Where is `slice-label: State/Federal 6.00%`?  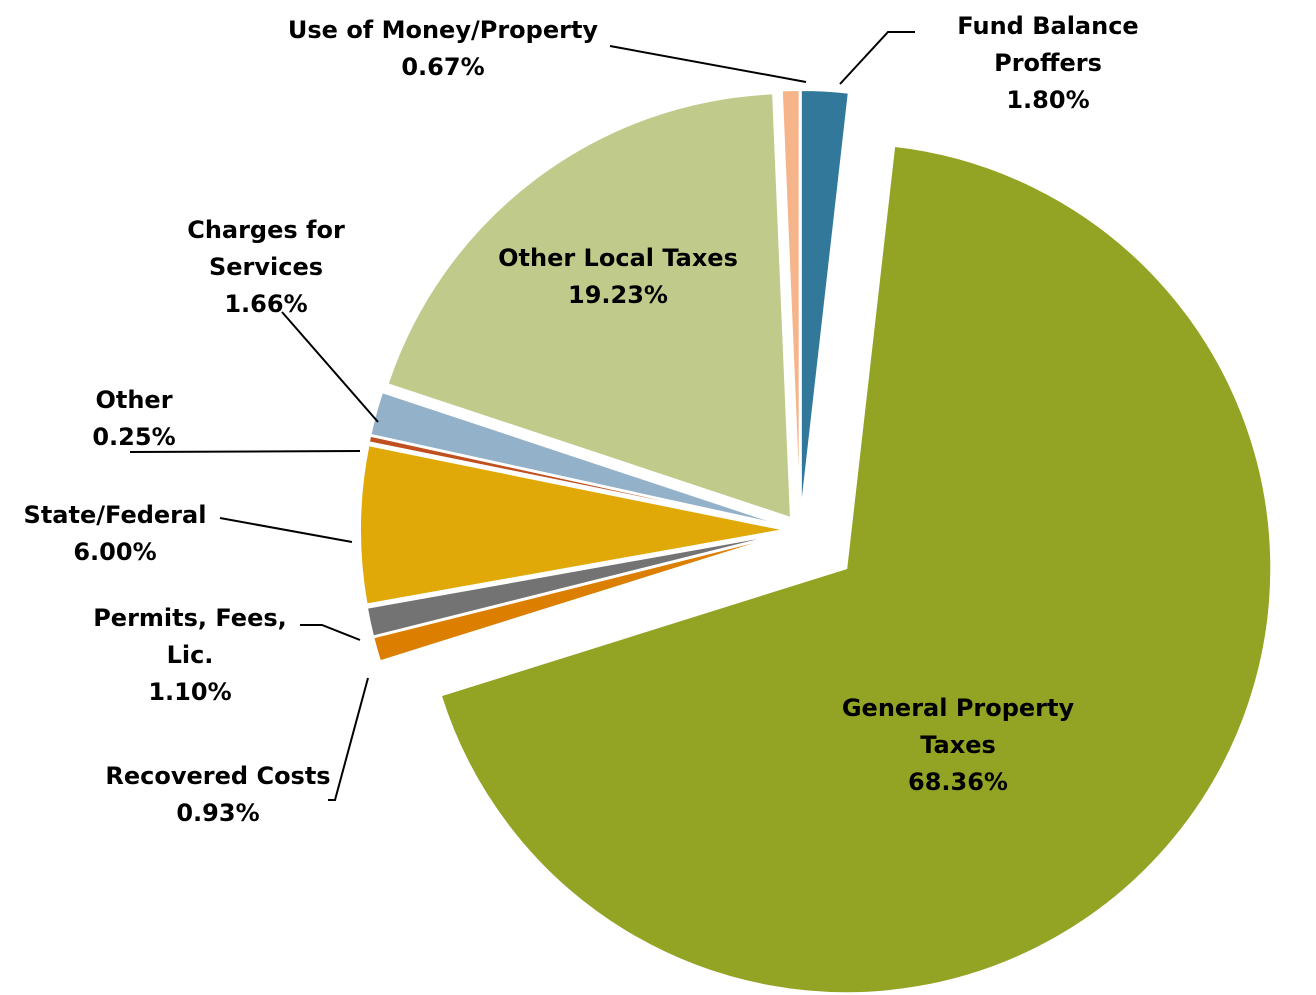 slice-label: State/Federal 6.00% is located at coordinates (115, 534).